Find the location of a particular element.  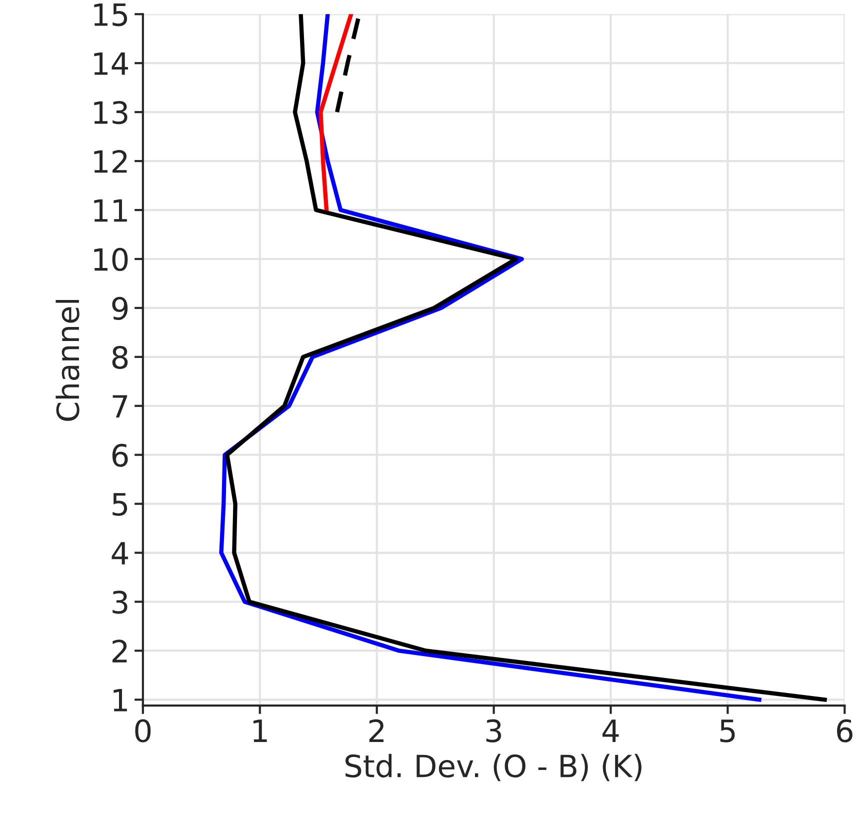

x-tick-label: 4 is located at coordinates (610, 731).